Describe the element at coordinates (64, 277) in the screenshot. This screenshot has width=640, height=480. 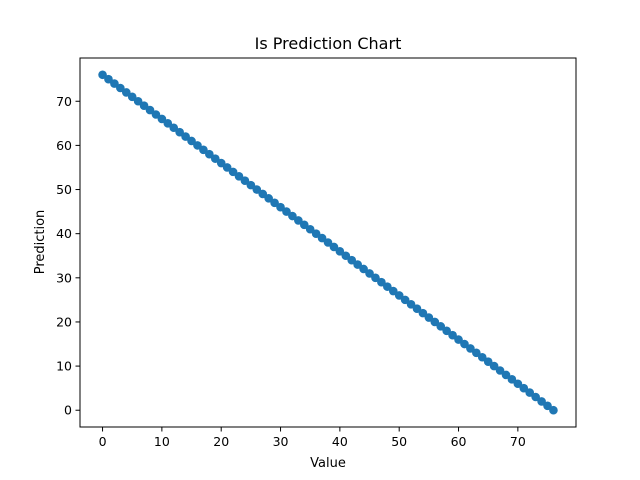
I see `y-tick-label: 30` at that location.